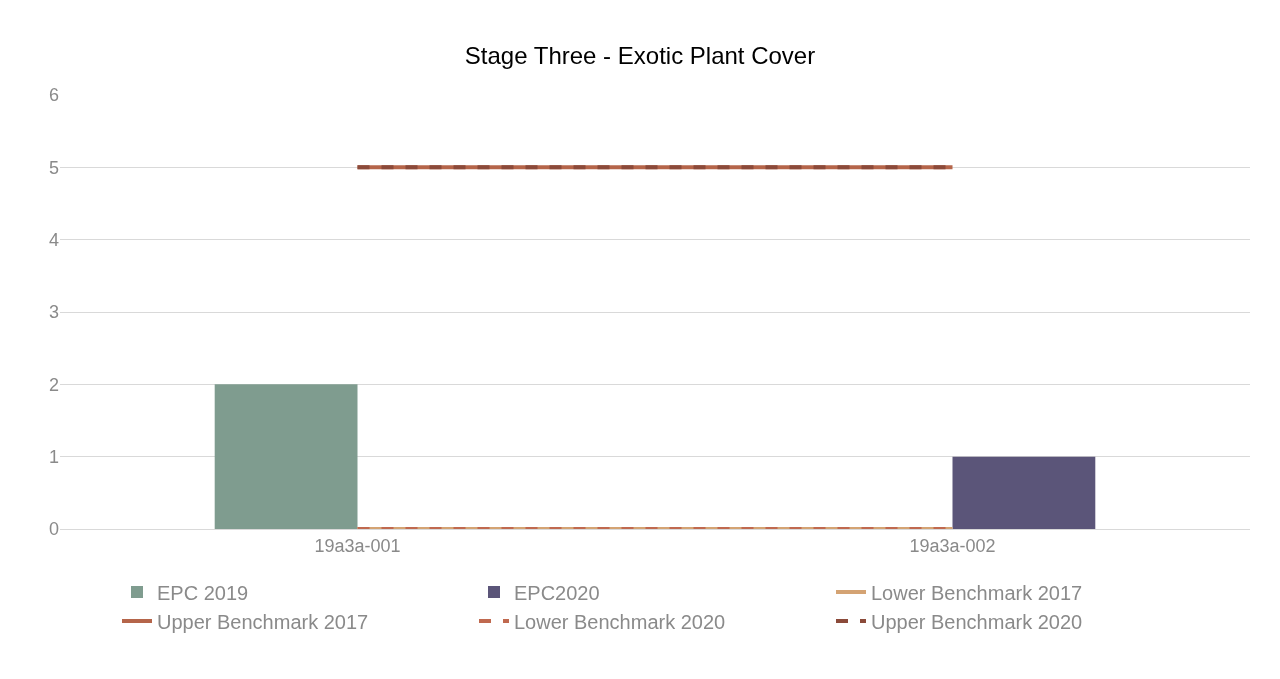 This screenshot has height=679, width=1280. I want to click on y-tick-label: 5, so click(53, 167).